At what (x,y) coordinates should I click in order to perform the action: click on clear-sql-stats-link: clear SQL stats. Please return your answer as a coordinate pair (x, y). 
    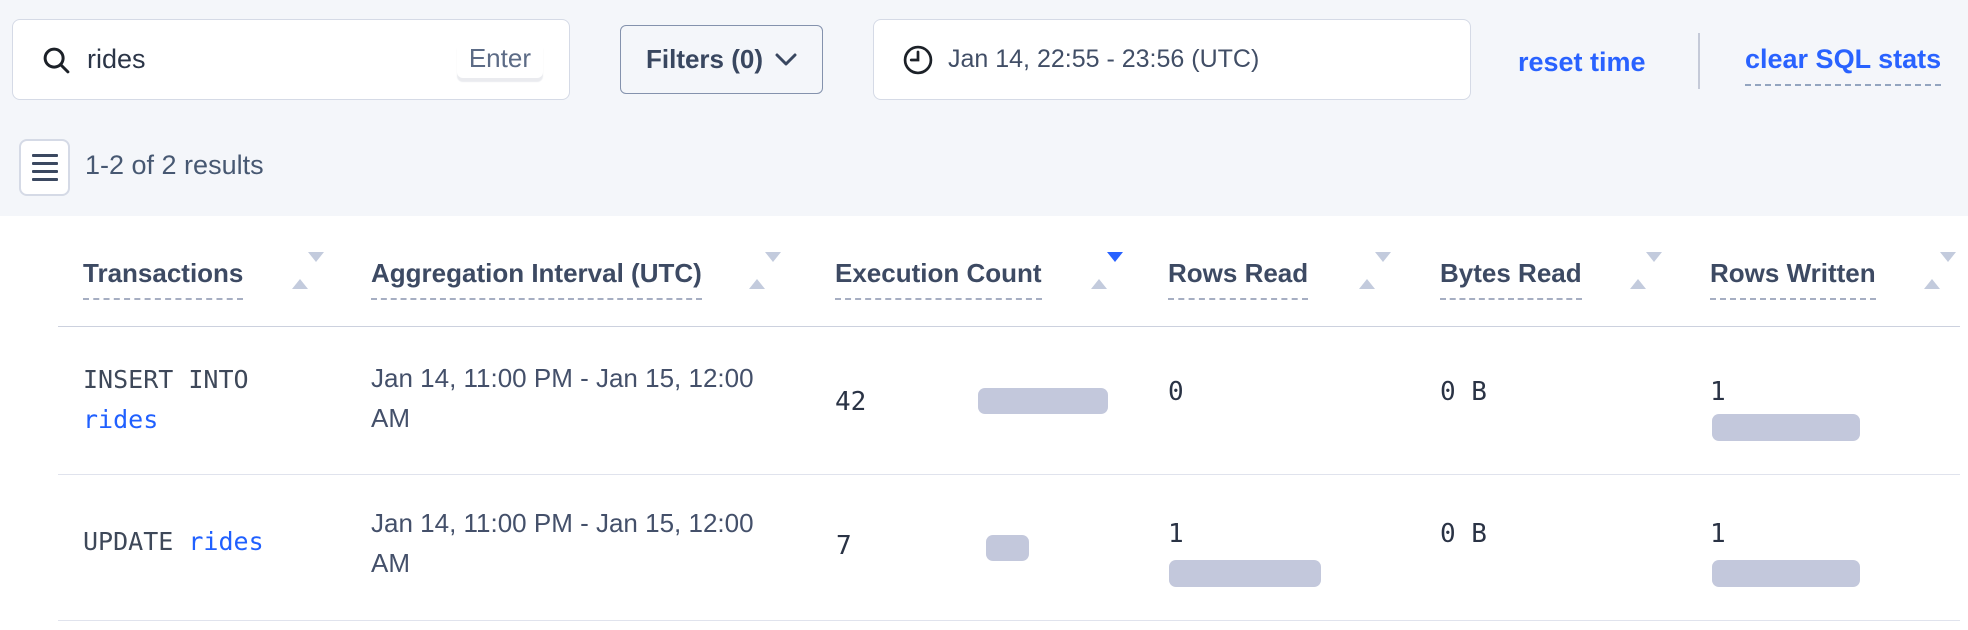
    Looking at the image, I should click on (1843, 65).